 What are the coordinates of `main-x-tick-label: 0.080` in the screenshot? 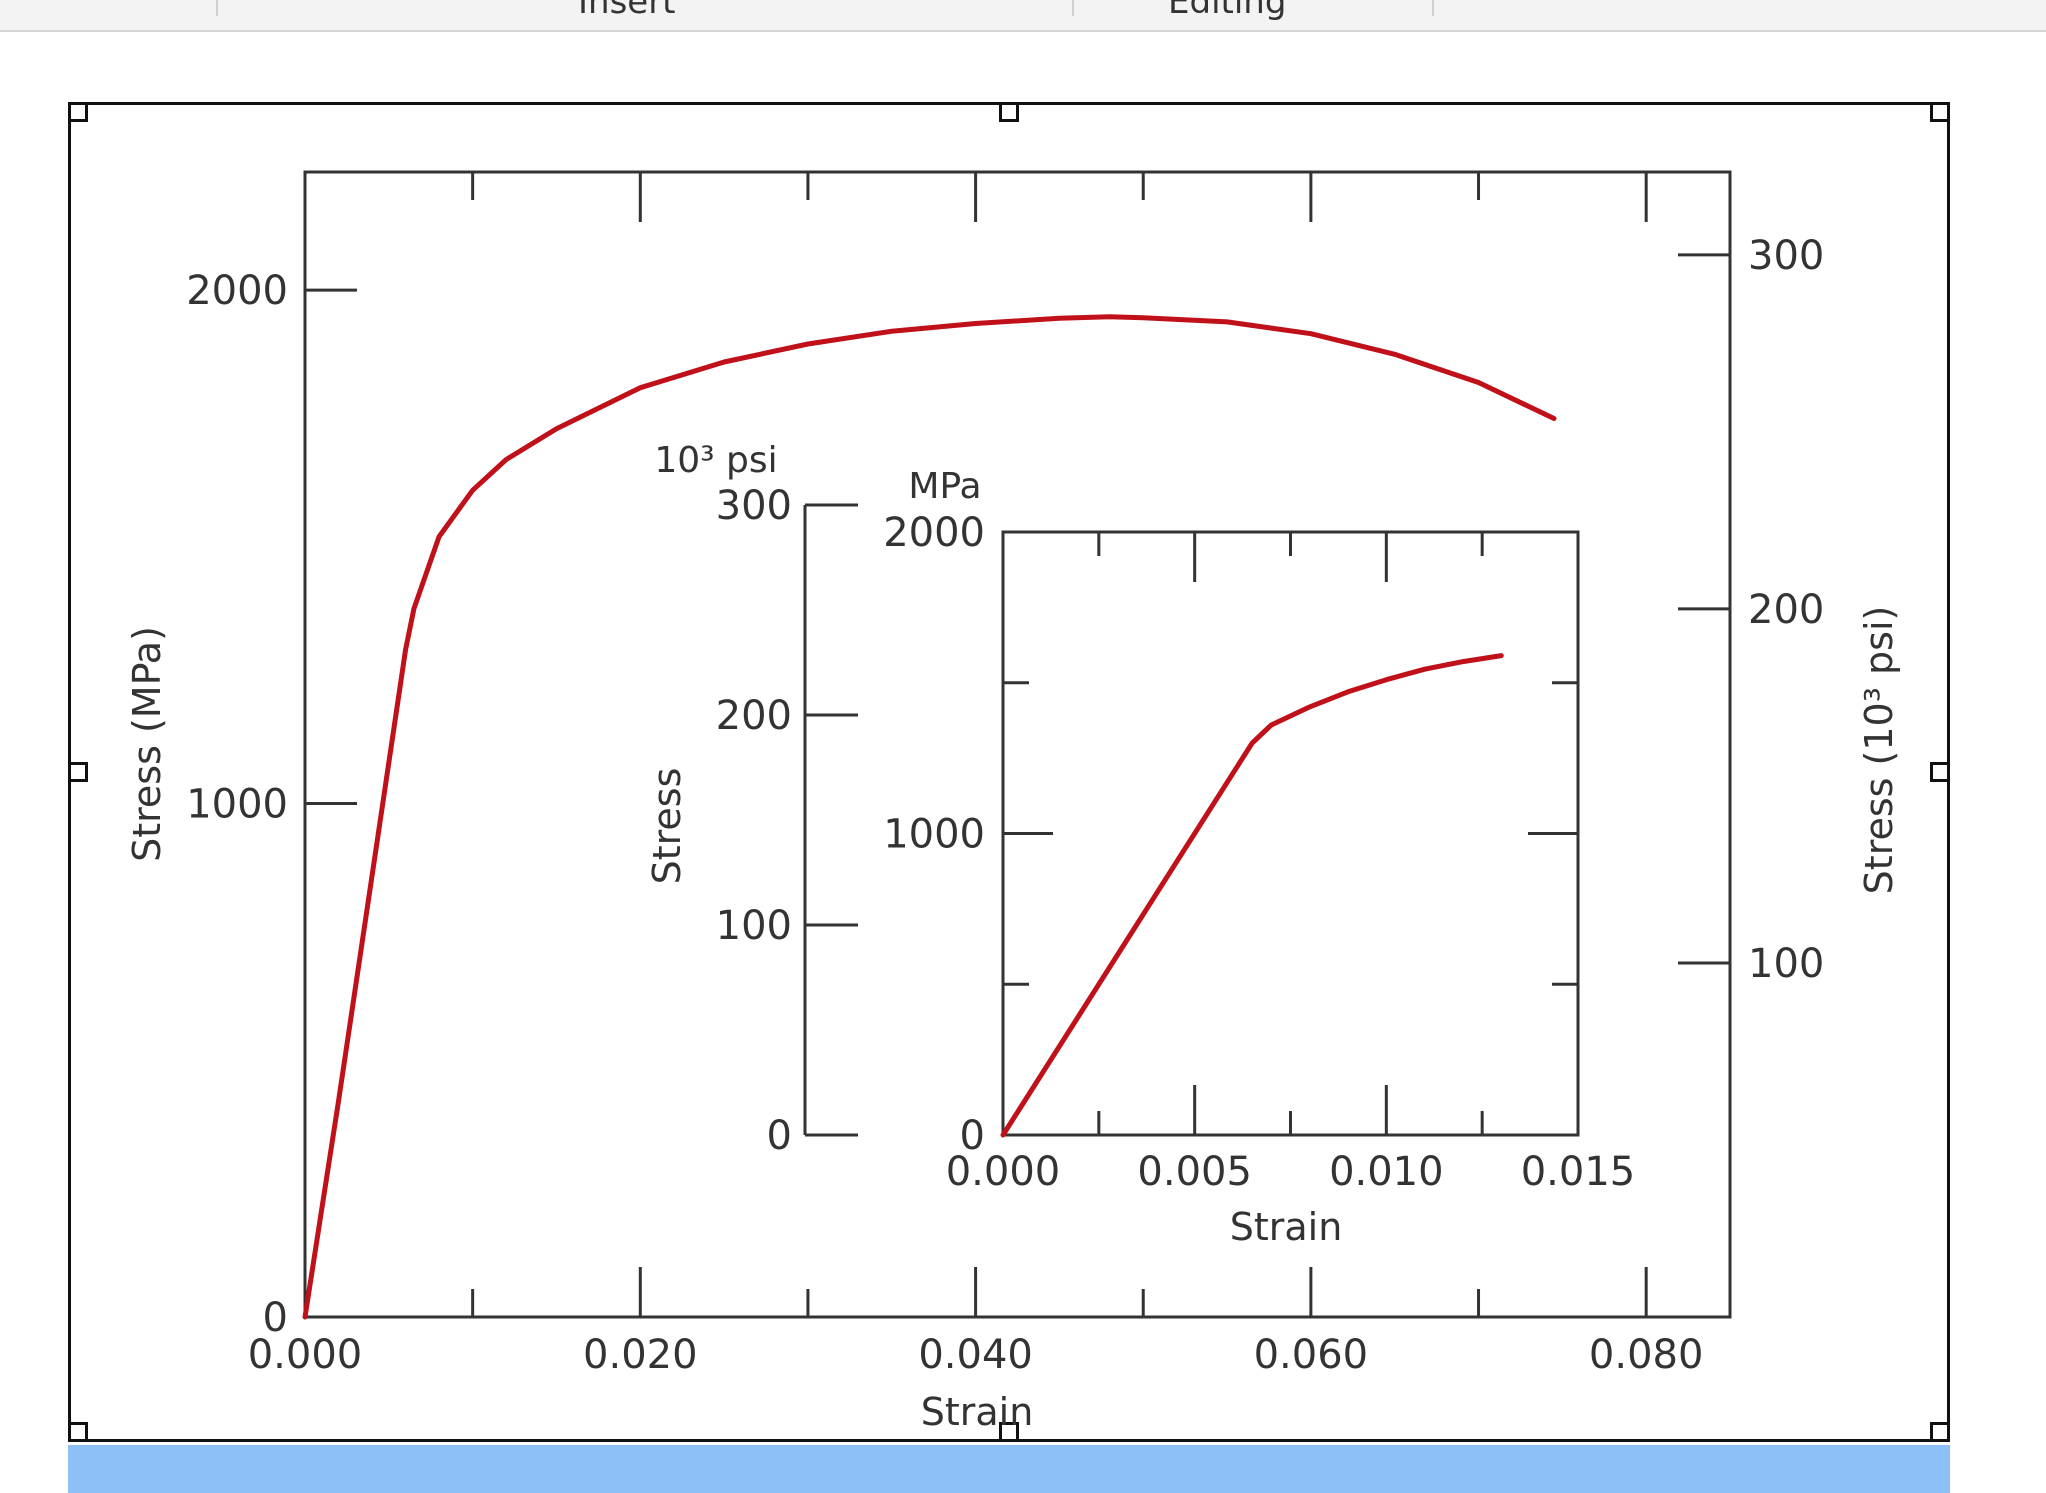 It's located at (1646, 1355).